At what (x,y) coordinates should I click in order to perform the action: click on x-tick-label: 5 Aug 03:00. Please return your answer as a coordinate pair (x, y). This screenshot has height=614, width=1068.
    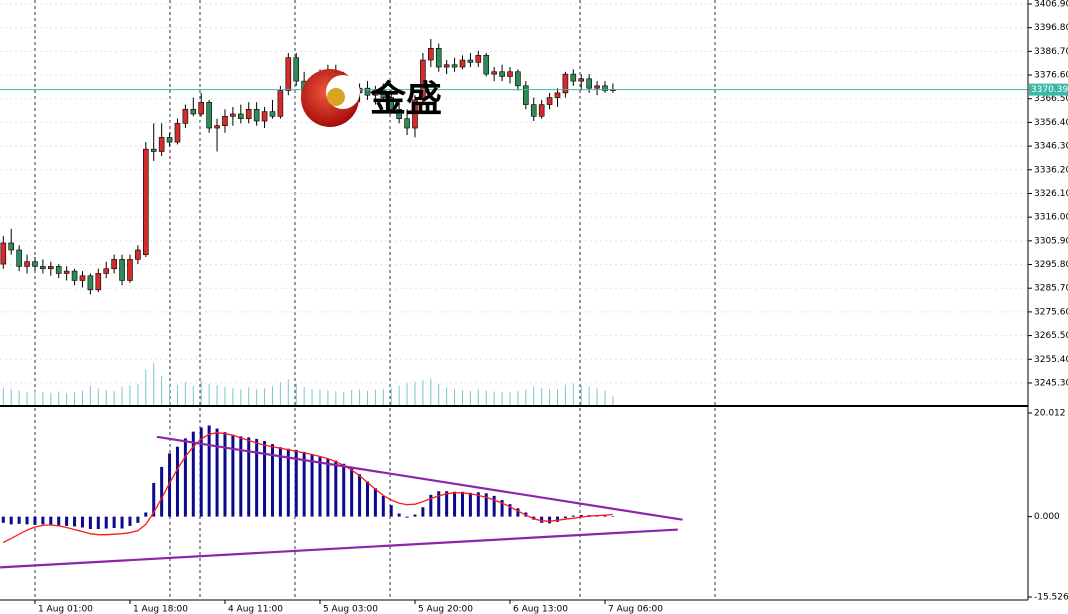
    Looking at the image, I should click on (350, 609).